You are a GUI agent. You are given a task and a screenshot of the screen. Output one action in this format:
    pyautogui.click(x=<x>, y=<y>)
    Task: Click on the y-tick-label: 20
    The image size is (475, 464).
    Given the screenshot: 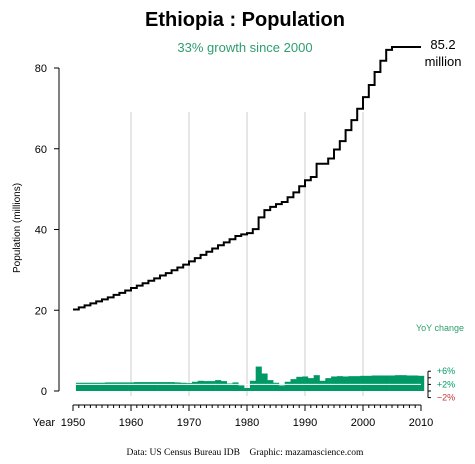 What is the action you would take?
    pyautogui.click(x=41, y=311)
    